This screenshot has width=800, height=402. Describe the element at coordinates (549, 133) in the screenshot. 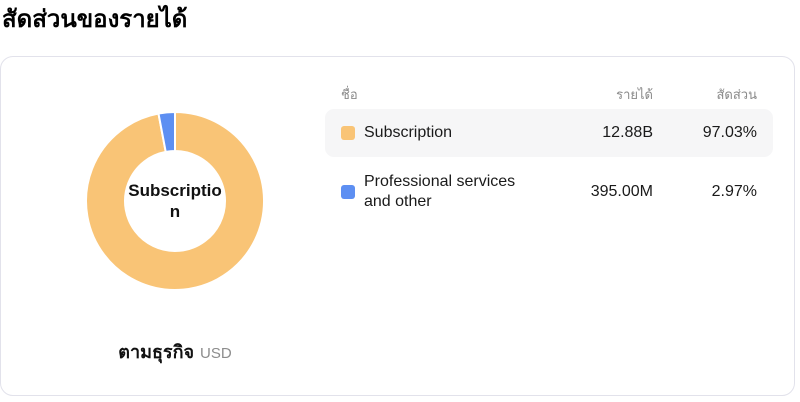

I see `table-row: Subscription 12.88B 97.03%` at that location.